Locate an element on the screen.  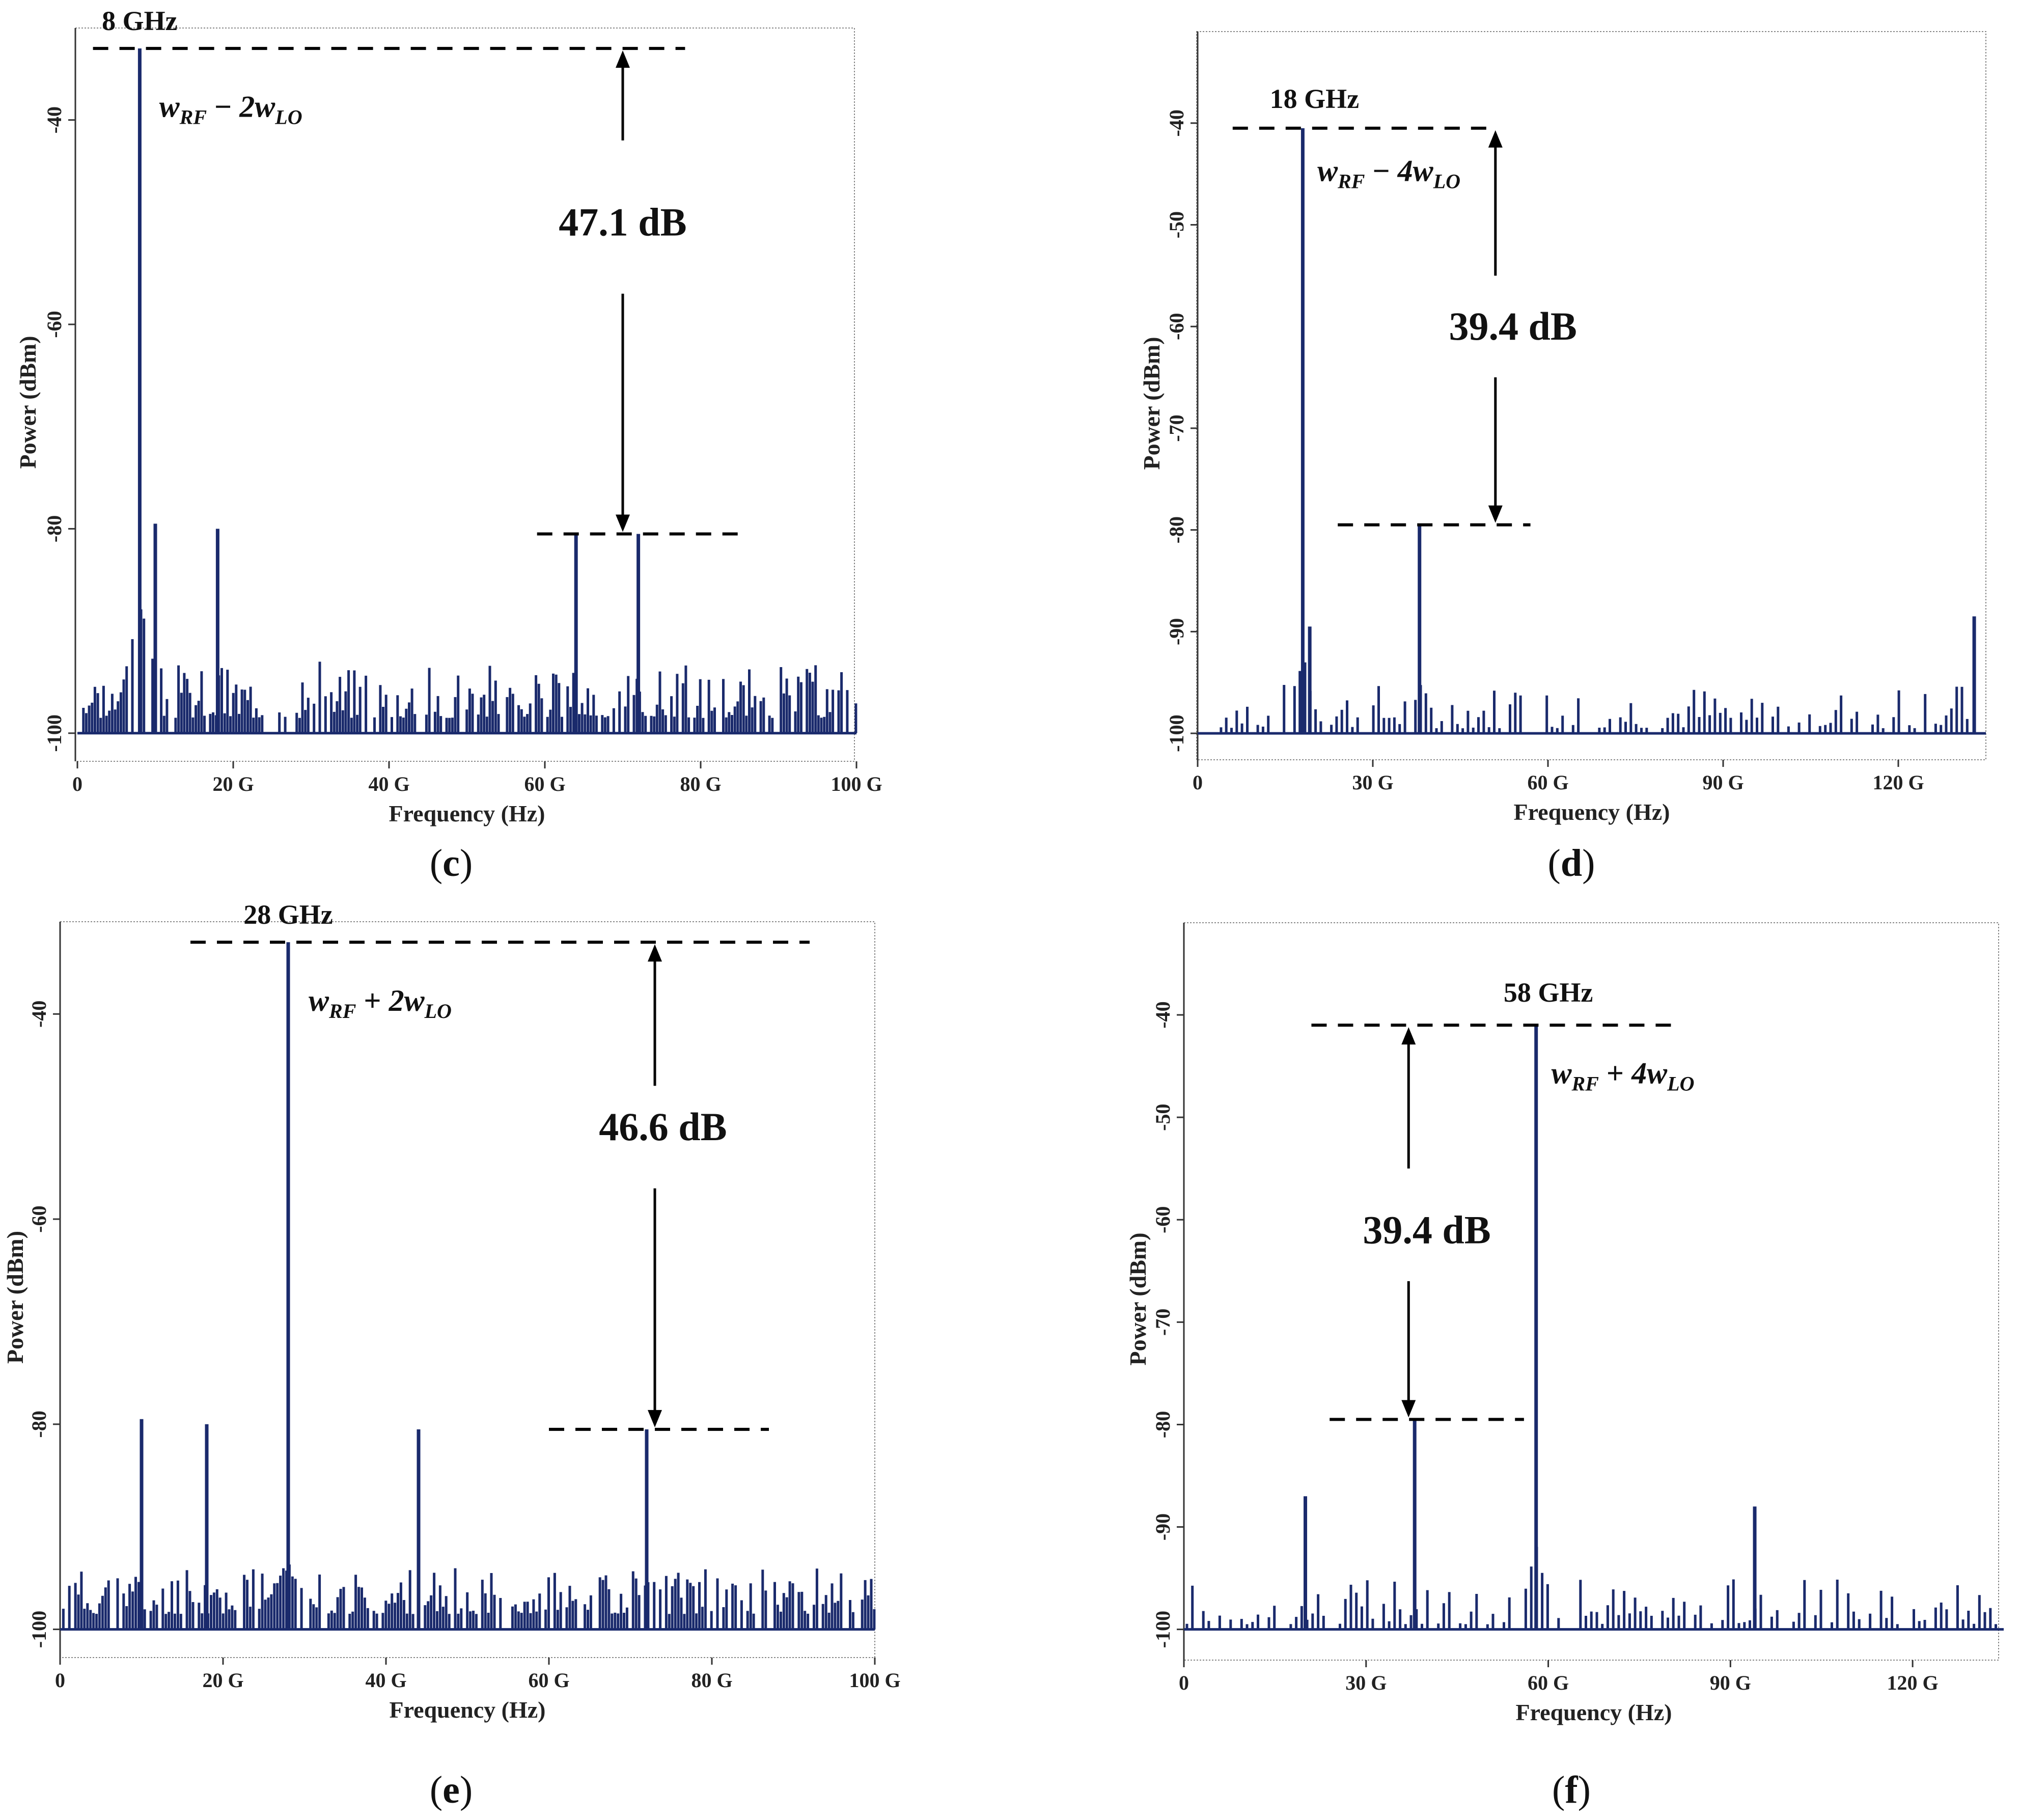
mixing-product-formula: wRF − 2wLO is located at coordinates (230, 110).